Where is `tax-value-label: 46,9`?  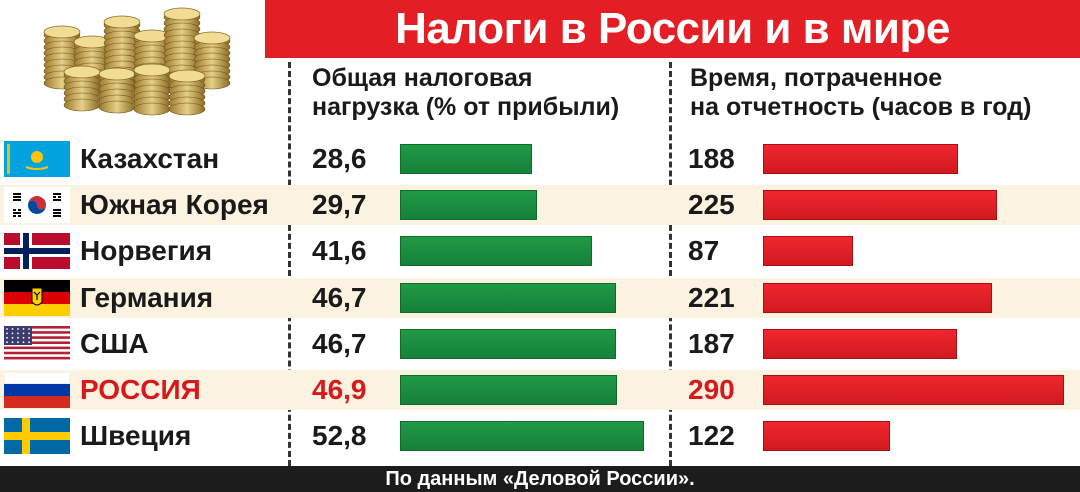 tax-value-label: 46,9 is located at coordinates (339, 389).